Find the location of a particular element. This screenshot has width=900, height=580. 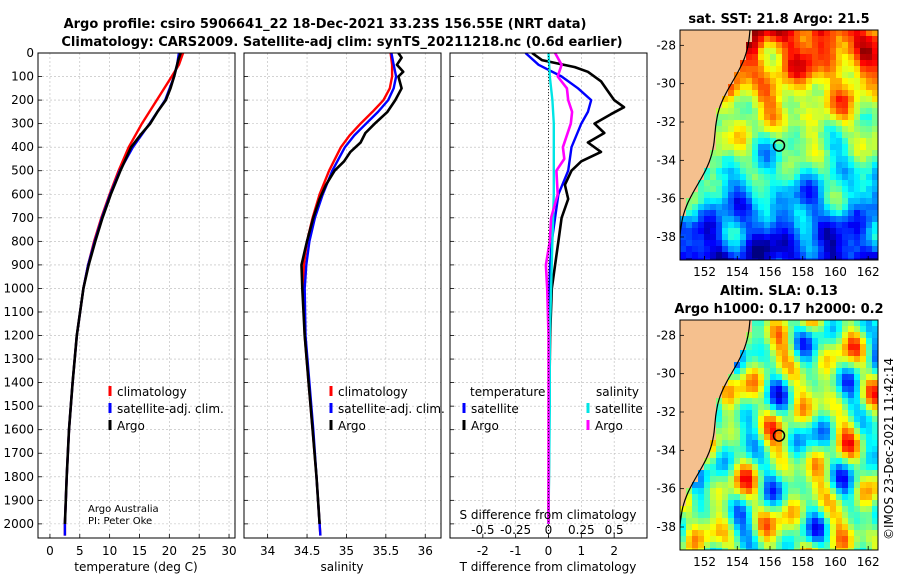

x-tick-top-label: -0.5 is located at coordinates (482, 530).